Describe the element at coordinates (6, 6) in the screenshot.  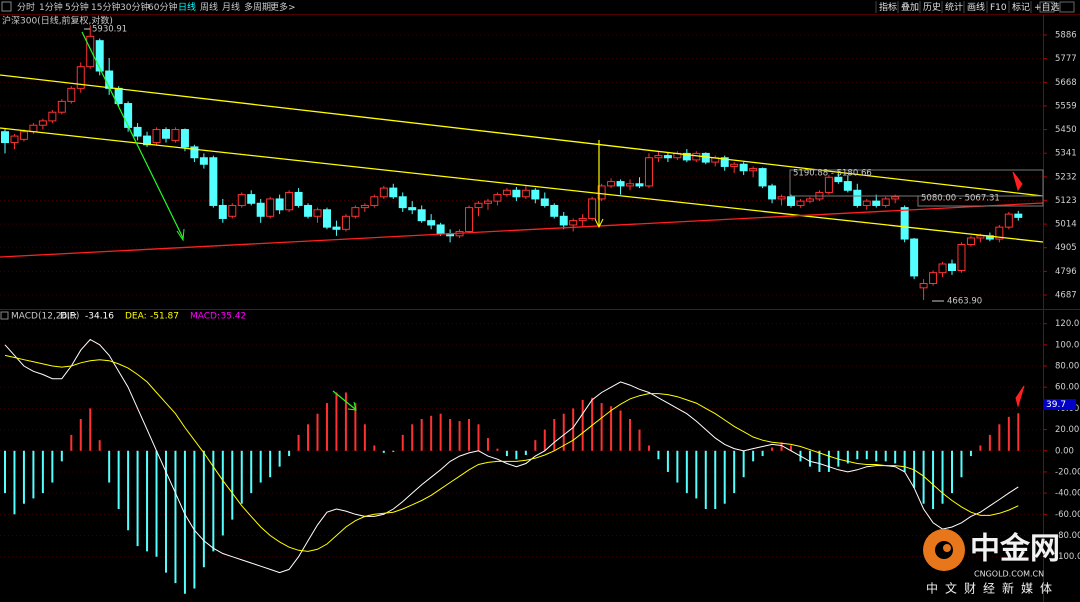
I see `menu-icon` at that location.